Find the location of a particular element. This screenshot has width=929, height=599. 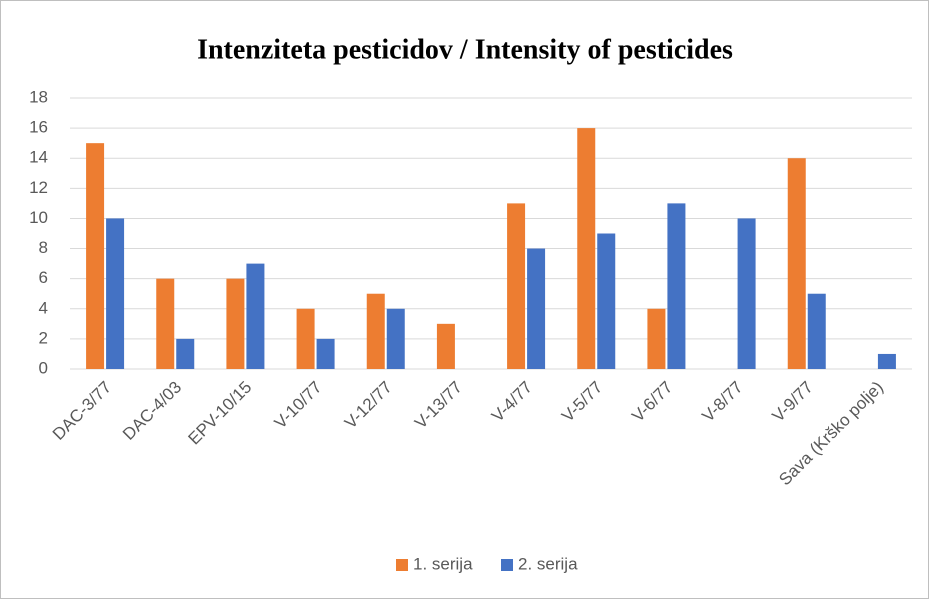

y-tick-label: 0 is located at coordinates (43, 367).